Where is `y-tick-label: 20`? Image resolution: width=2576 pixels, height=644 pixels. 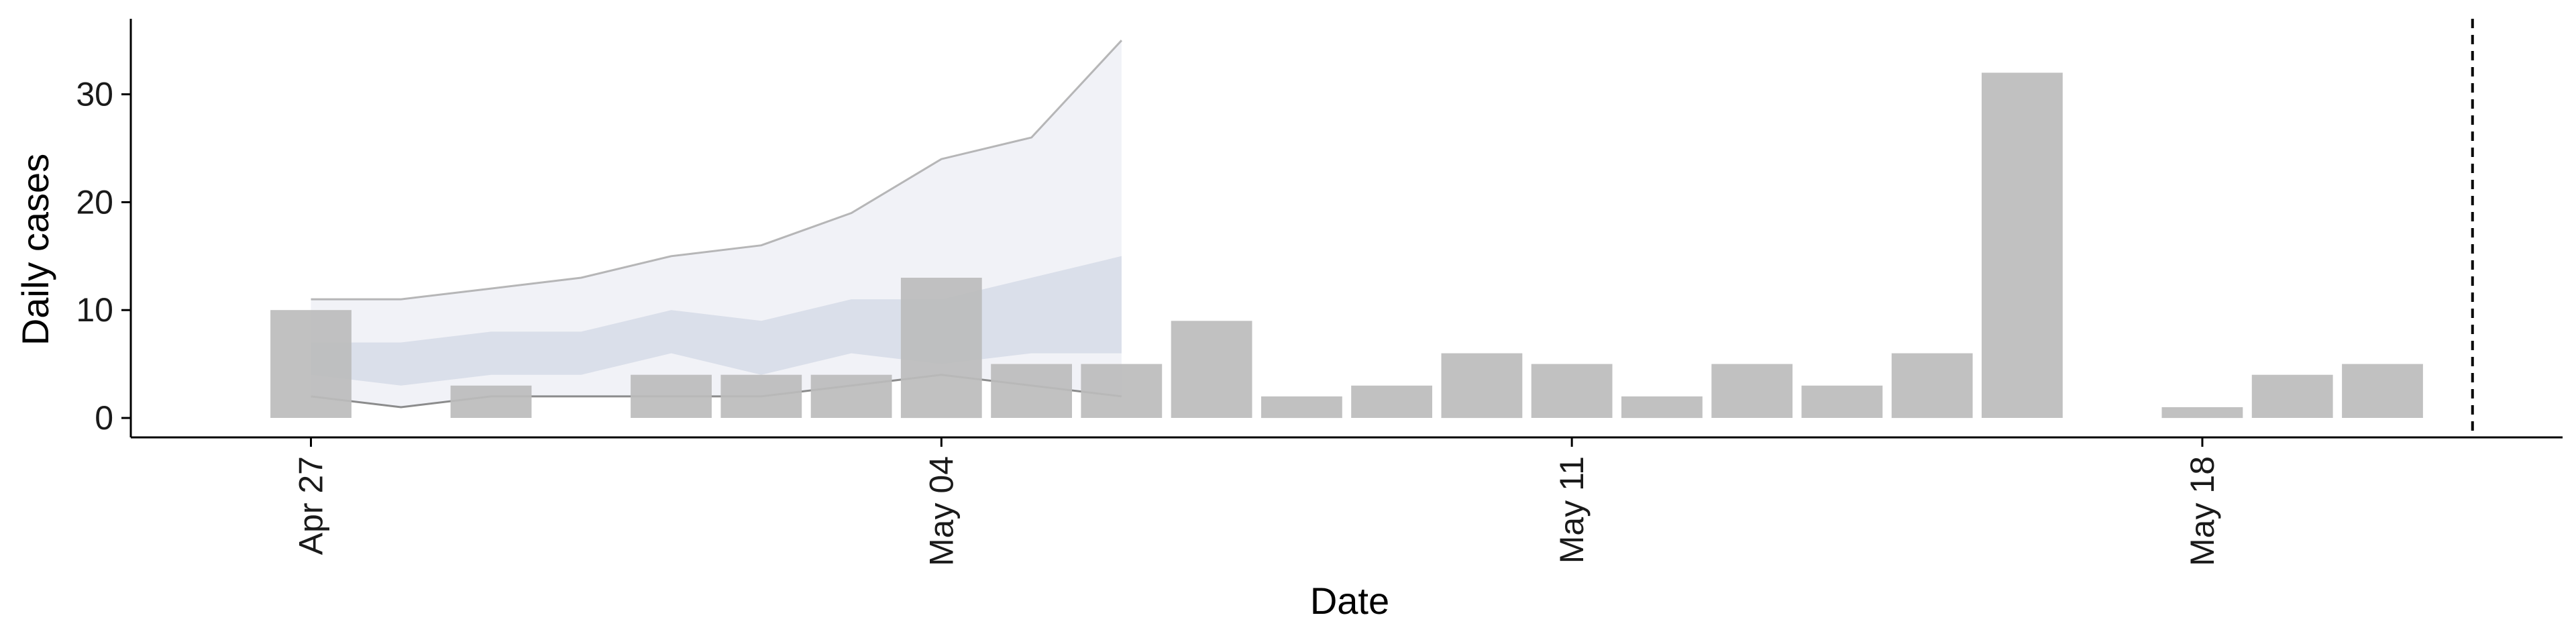 y-tick-label: 20 is located at coordinates (94, 202).